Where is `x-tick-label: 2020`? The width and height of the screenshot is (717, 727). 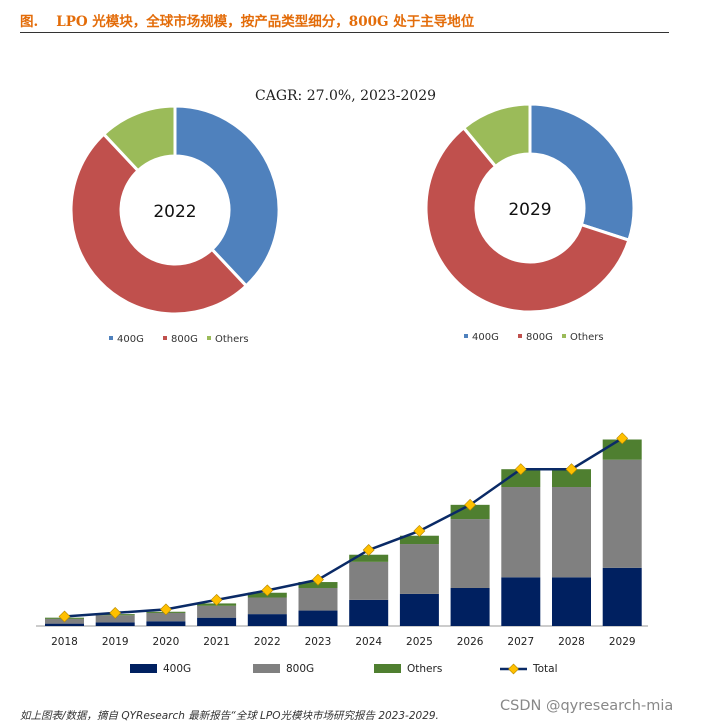
x-tick-label: 2020 is located at coordinates (166, 642).